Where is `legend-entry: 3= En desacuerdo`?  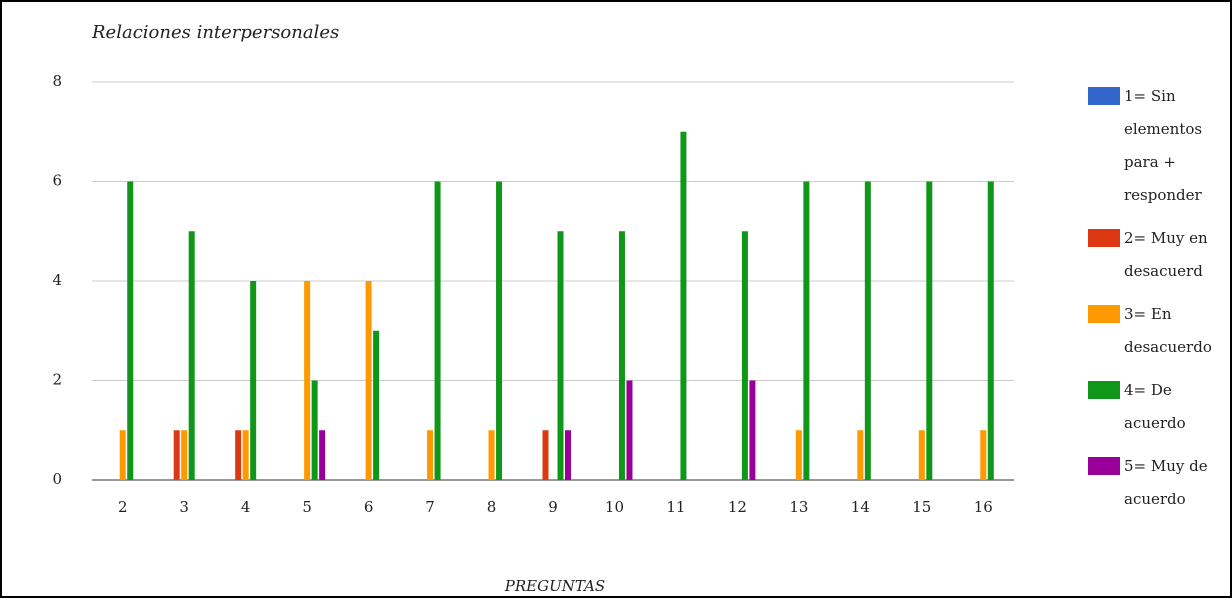 legend-entry: 3= En desacuerdo is located at coordinates (1158, 331).